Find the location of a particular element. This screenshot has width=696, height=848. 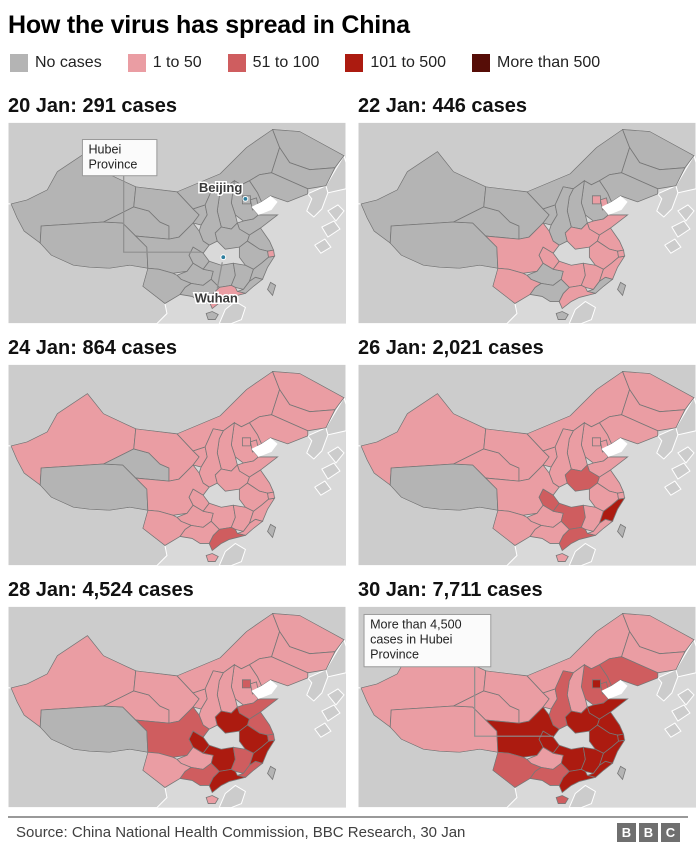

map-panel-24-jan: 24 Jan: 864 cases is located at coordinates (177, 445).